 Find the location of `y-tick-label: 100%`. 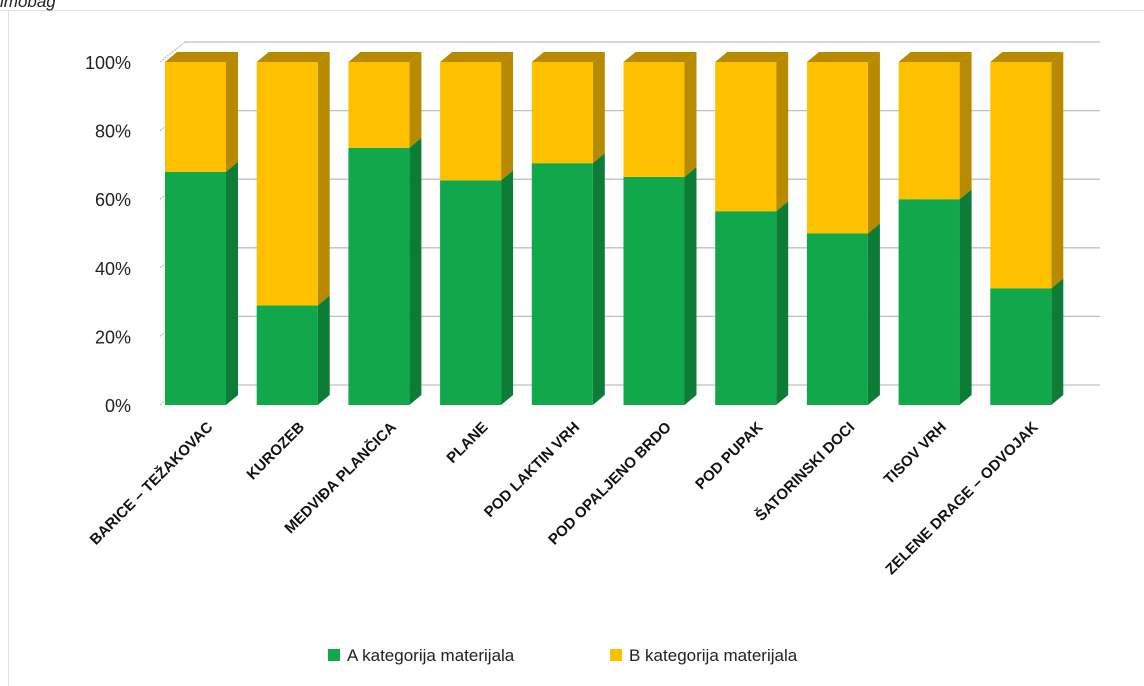

y-tick-label: 100% is located at coordinates (108, 63).